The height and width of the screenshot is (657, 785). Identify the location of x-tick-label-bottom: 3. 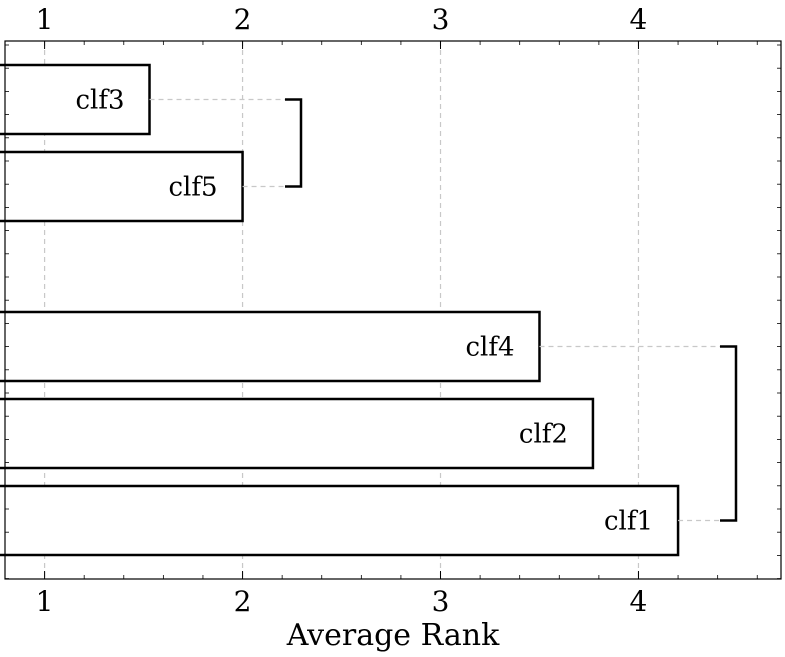
(441, 601).